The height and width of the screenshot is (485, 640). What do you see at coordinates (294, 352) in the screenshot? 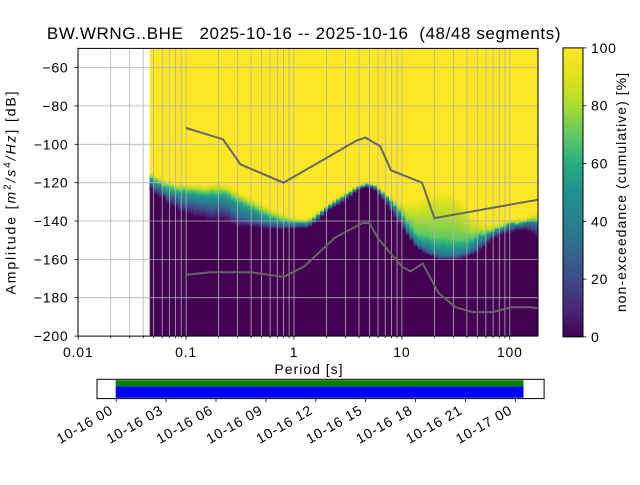
I see `svg-text: 1` at bounding box center [294, 352].